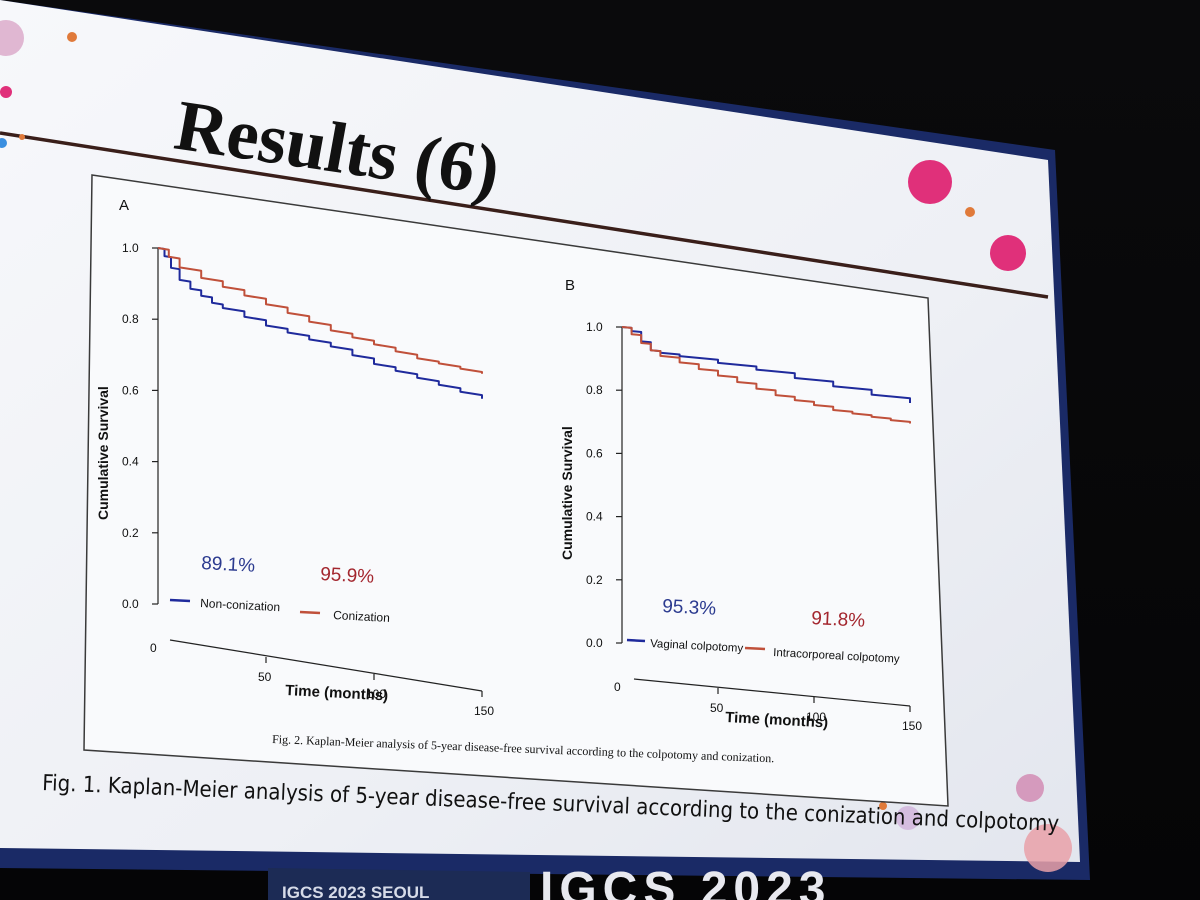  I want to click on series-line-intracorporeal-colpotomy, so click(766, 375).